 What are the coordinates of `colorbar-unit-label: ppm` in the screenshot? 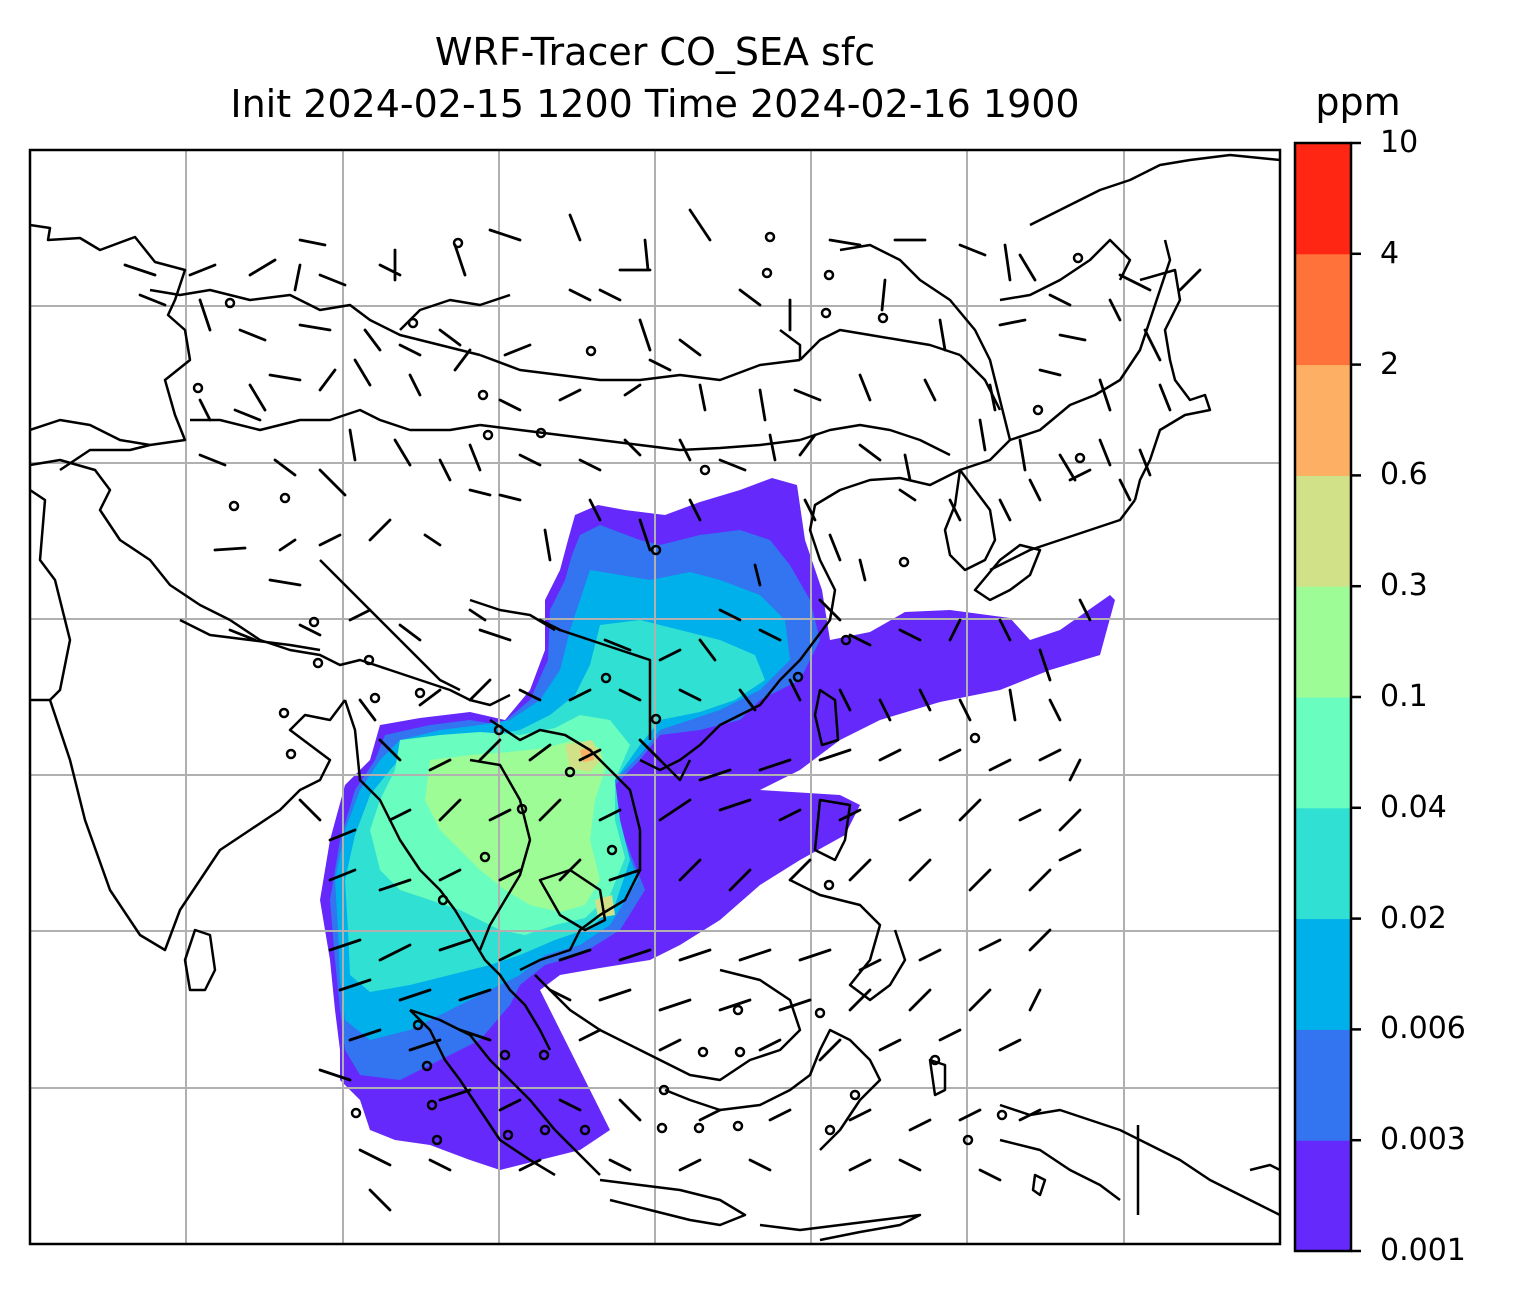 It's located at (1358, 102).